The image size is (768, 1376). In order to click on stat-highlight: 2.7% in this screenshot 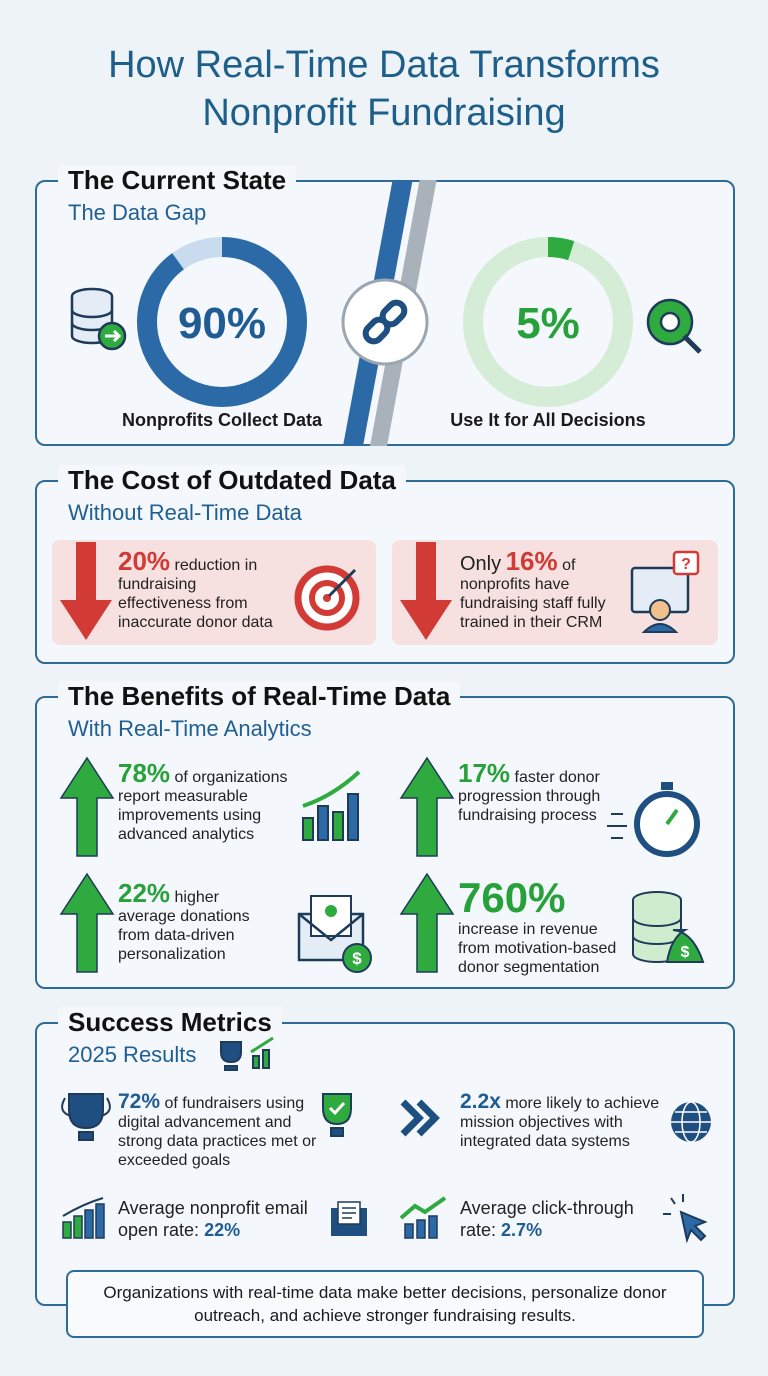, I will do `click(522, 1230)`.